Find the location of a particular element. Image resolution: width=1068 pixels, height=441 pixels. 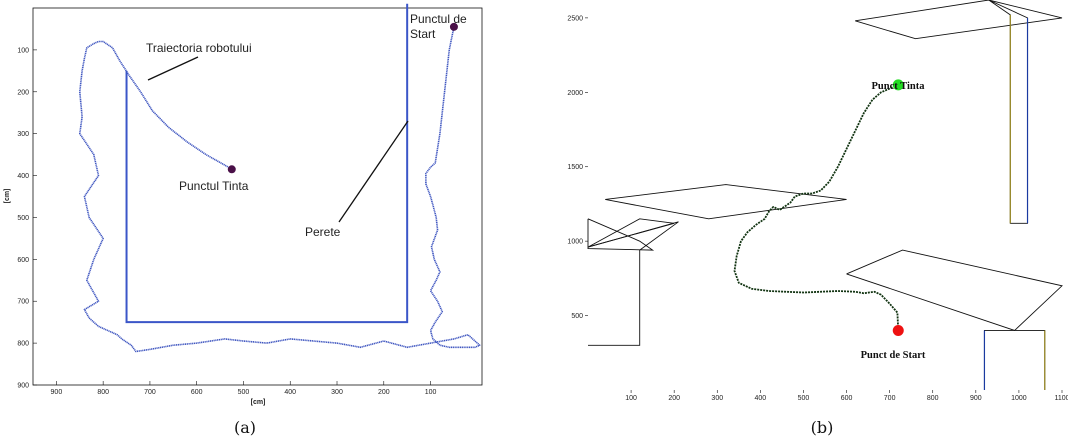

start-label-line2: Start is located at coordinates (423, 34).